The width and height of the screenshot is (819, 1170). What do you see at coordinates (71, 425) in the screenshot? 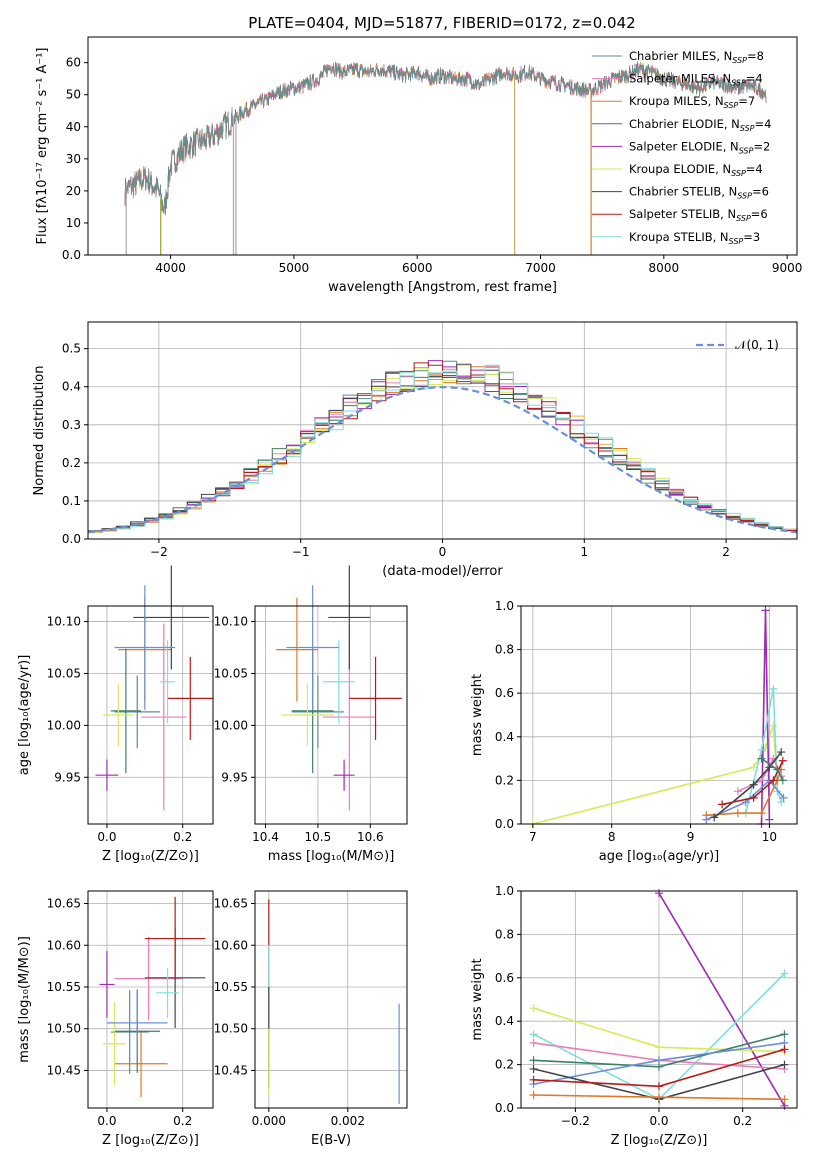
I see `y-tick-label: 0.3` at bounding box center [71, 425].